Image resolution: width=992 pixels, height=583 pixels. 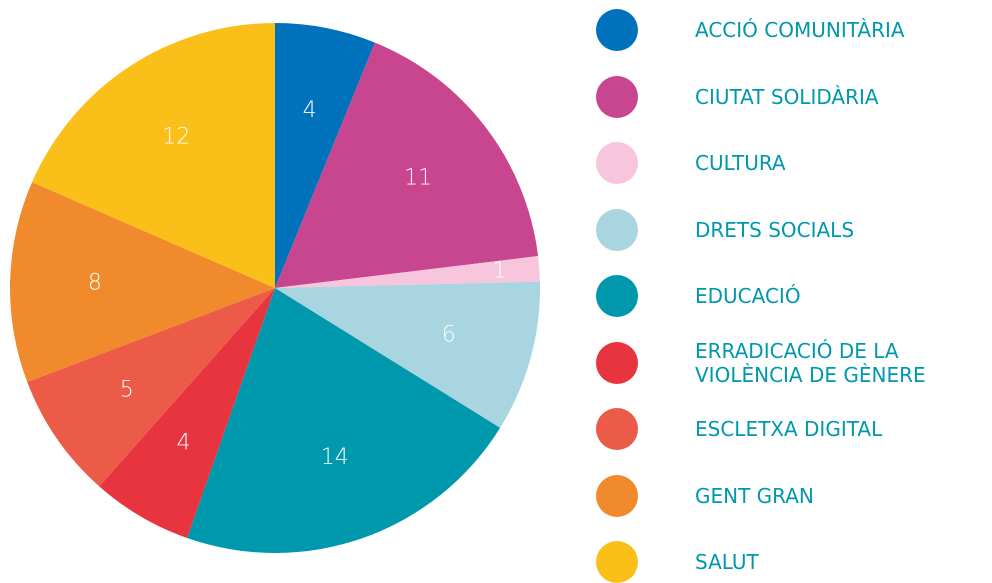 What do you see at coordinates (335, 457) in the screenshot?
I see `data-label: 14` at bounding box center [335, 457].